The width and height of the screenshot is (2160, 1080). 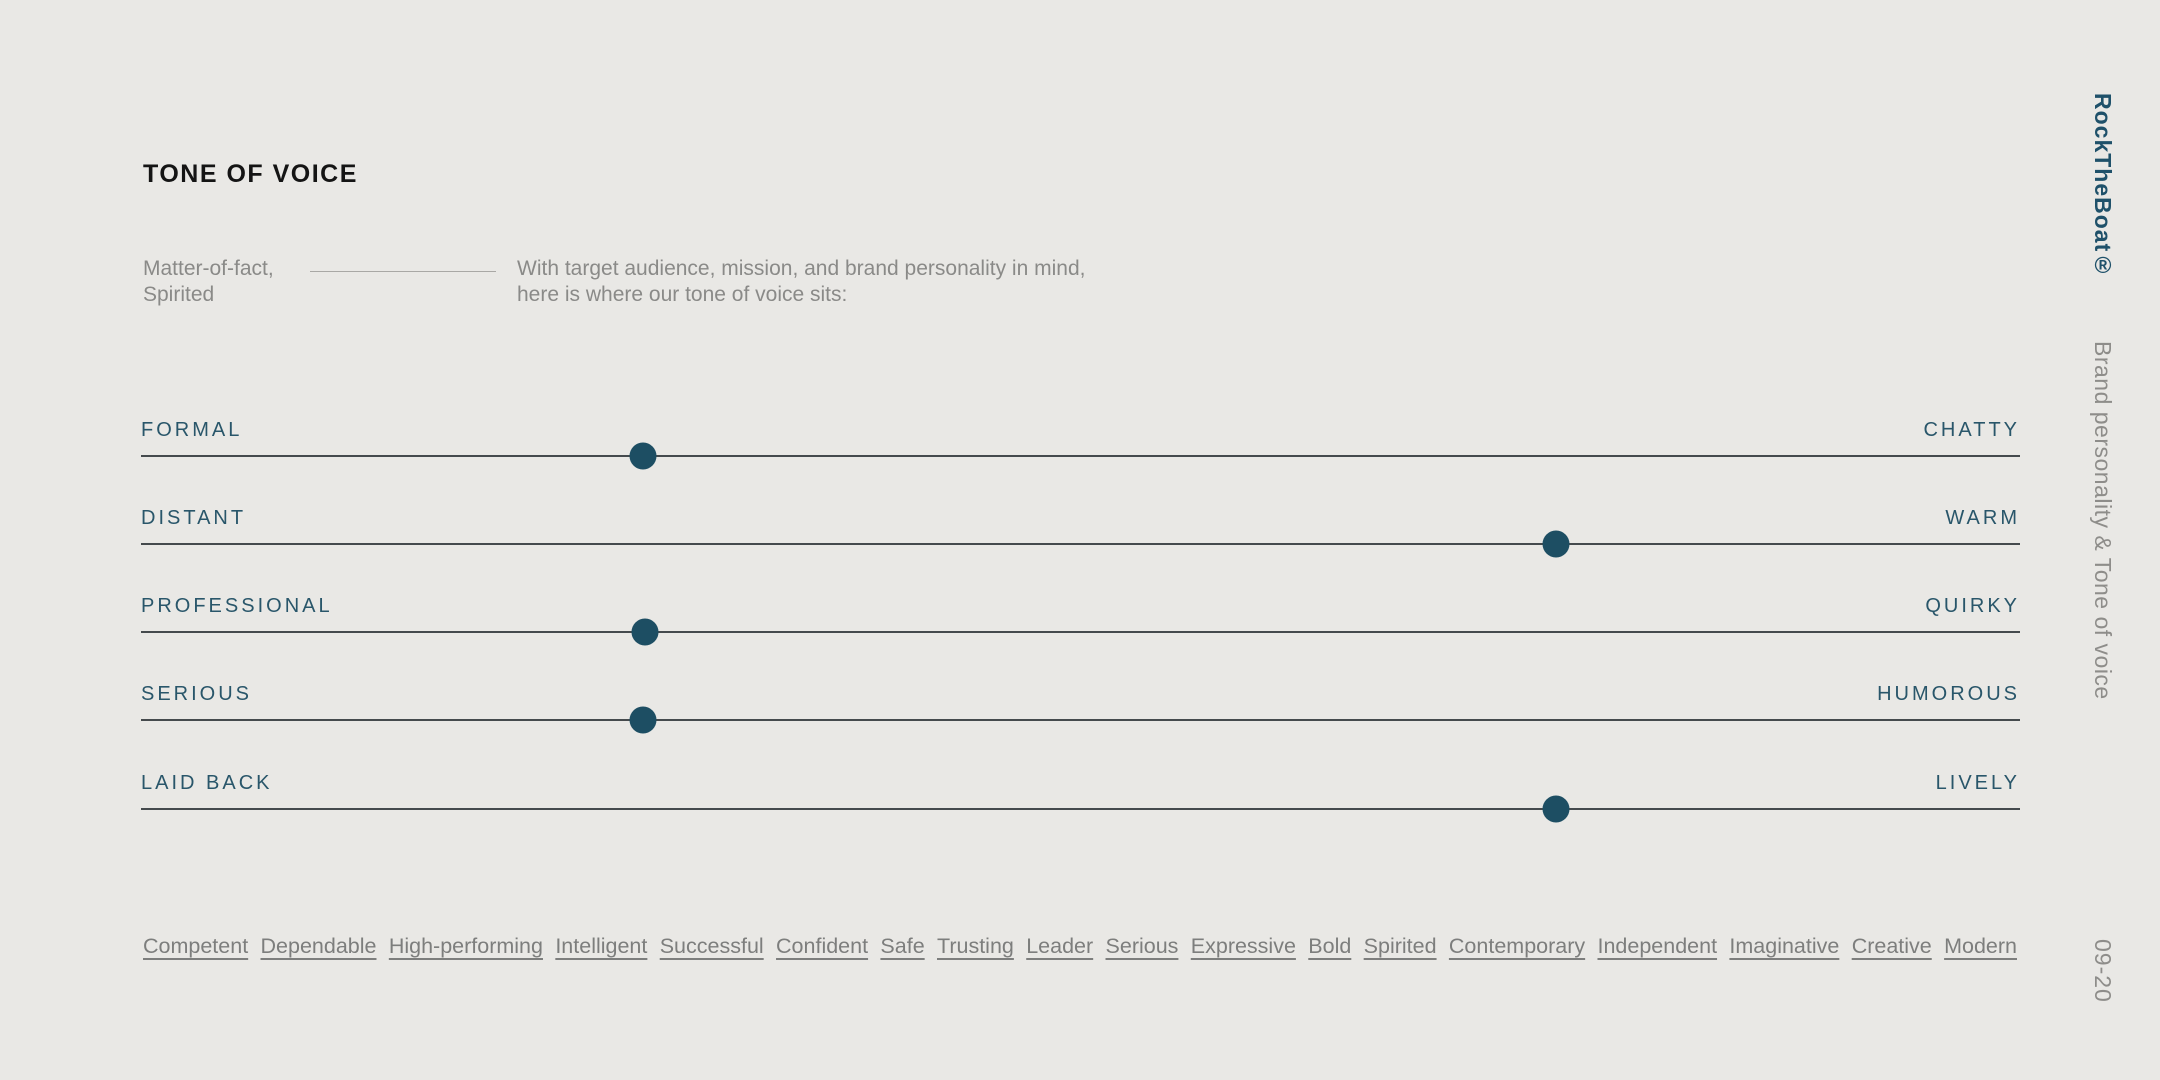 I want to click on intro-label-line2: Spirited, so click(x=179, y=294).